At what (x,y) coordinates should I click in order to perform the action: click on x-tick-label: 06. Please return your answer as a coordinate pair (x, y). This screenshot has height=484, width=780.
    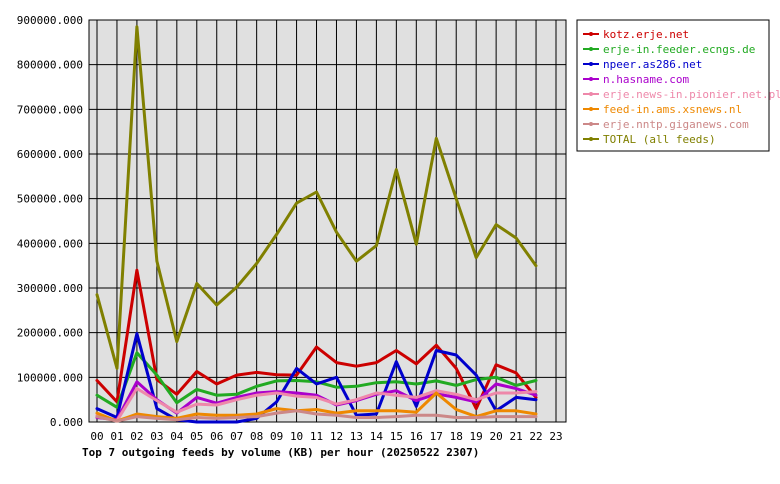
    Looking at the image, I should click on (216, 436).